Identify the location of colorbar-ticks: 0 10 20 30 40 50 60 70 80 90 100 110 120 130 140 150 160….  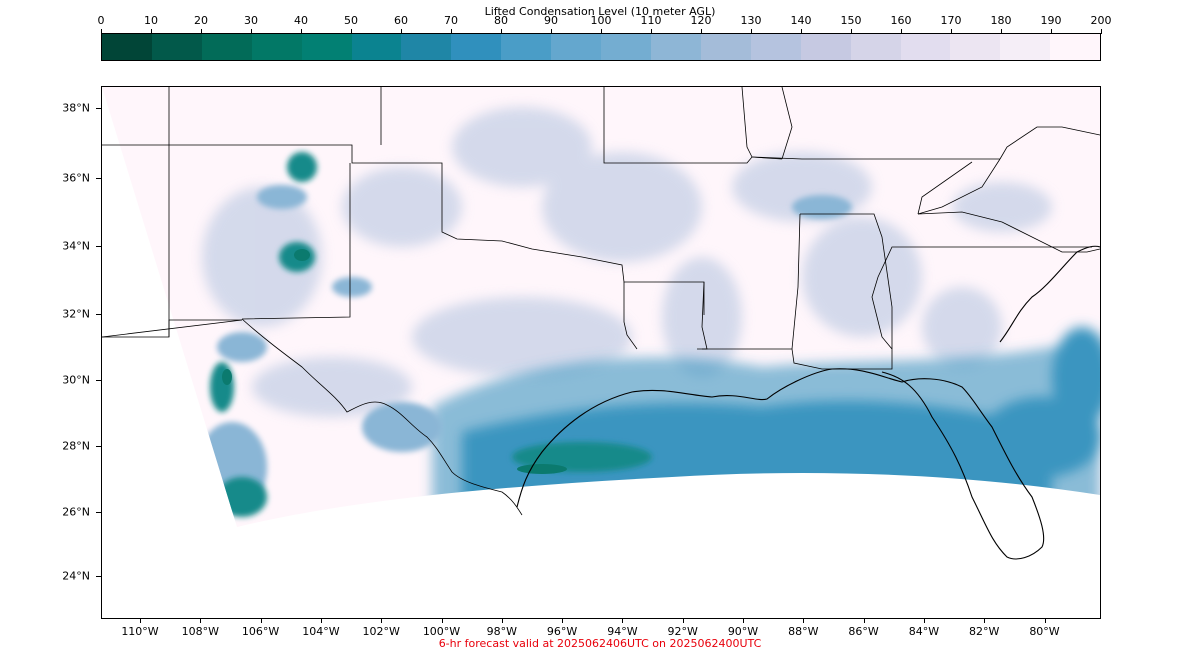
(605, 24).